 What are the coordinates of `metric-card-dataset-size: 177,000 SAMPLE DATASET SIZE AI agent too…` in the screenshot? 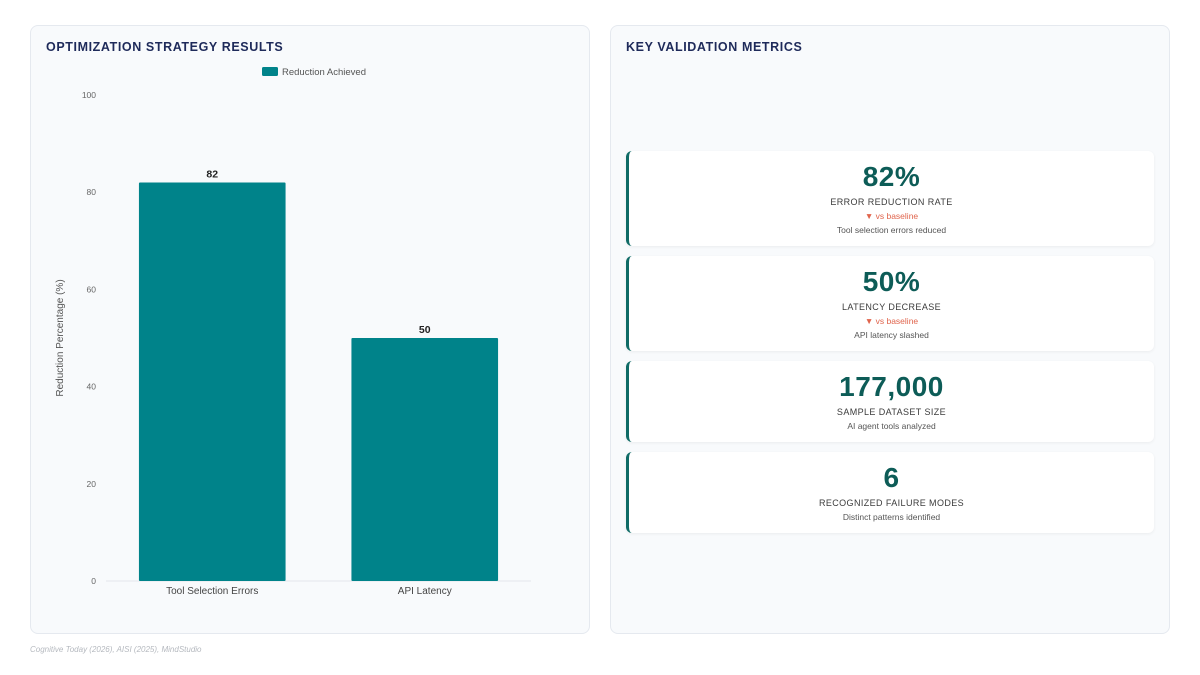 It's located at (890, 401).